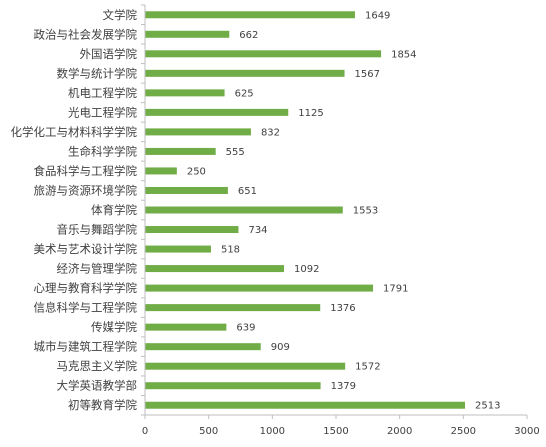 This screenshot has width=546, height=447. Describe the element at coordinates (102, 93) in the screenshot. I see `category-label: 机电工程学院` at that location.